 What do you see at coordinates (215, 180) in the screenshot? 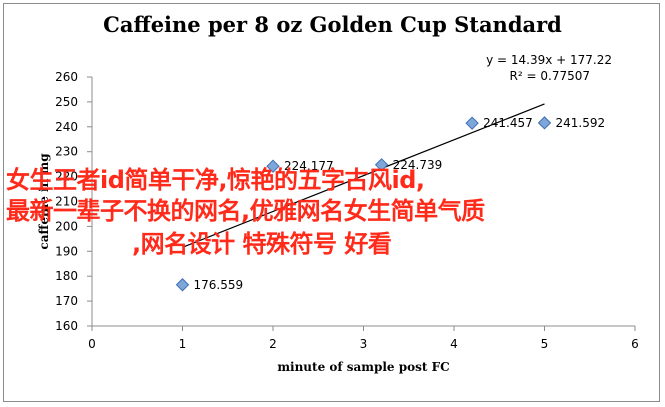
I see `overlay-text-line-1: 女生王者id简单干净,惊艳的五字古风id,` at bounding box center [215, 180].